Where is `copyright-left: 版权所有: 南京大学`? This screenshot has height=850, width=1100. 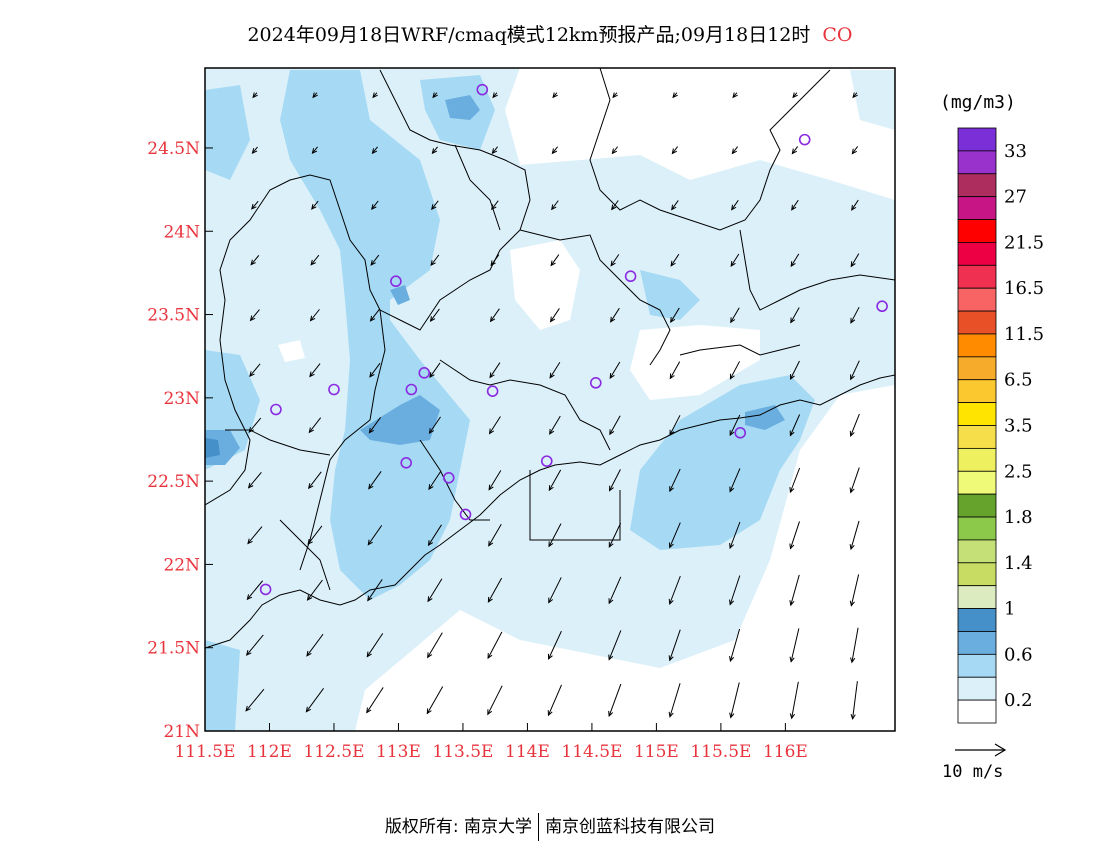 copyright-left: 版权所有: 南京大学 is located at coordinates (458, 827).